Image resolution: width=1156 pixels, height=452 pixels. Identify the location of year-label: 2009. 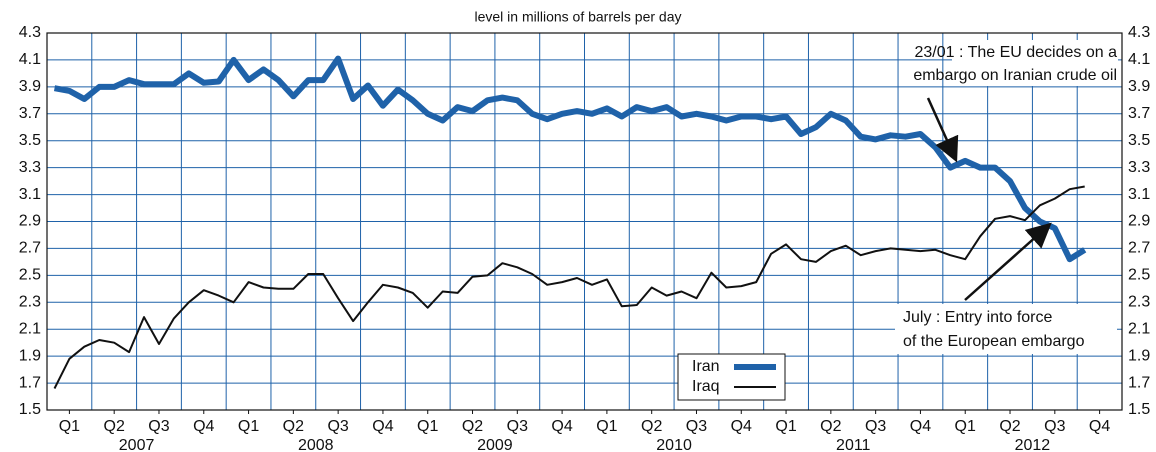
(495, 444).